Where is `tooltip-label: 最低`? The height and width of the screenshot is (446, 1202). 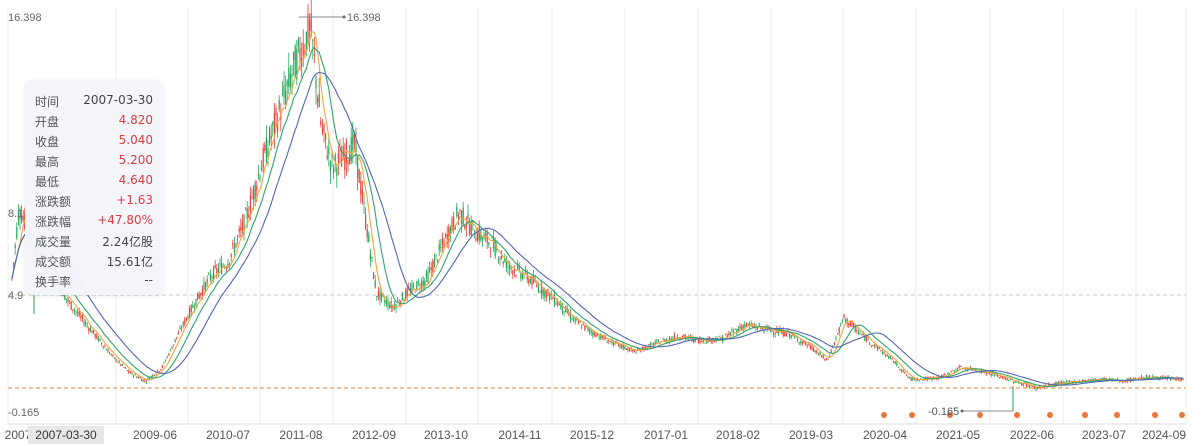 tooltip-label: 最低 is located at coordinates (47, 182).